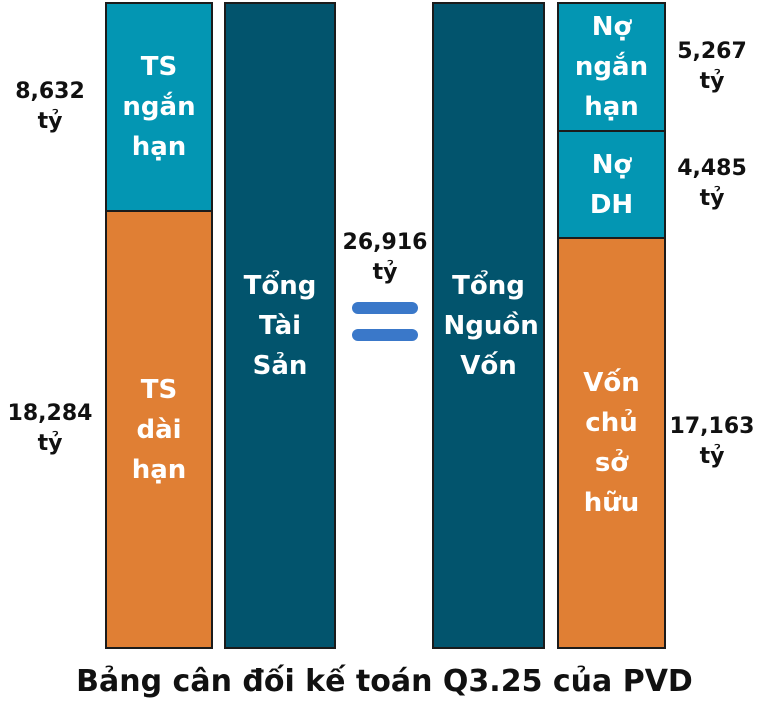 This screenshot has height=713, width=769. Describe the element at coordinates (384, 681) in the screenshot. I see `chart-title: Bảng cân đối kế toán Q3.25 của PVD` at that location.